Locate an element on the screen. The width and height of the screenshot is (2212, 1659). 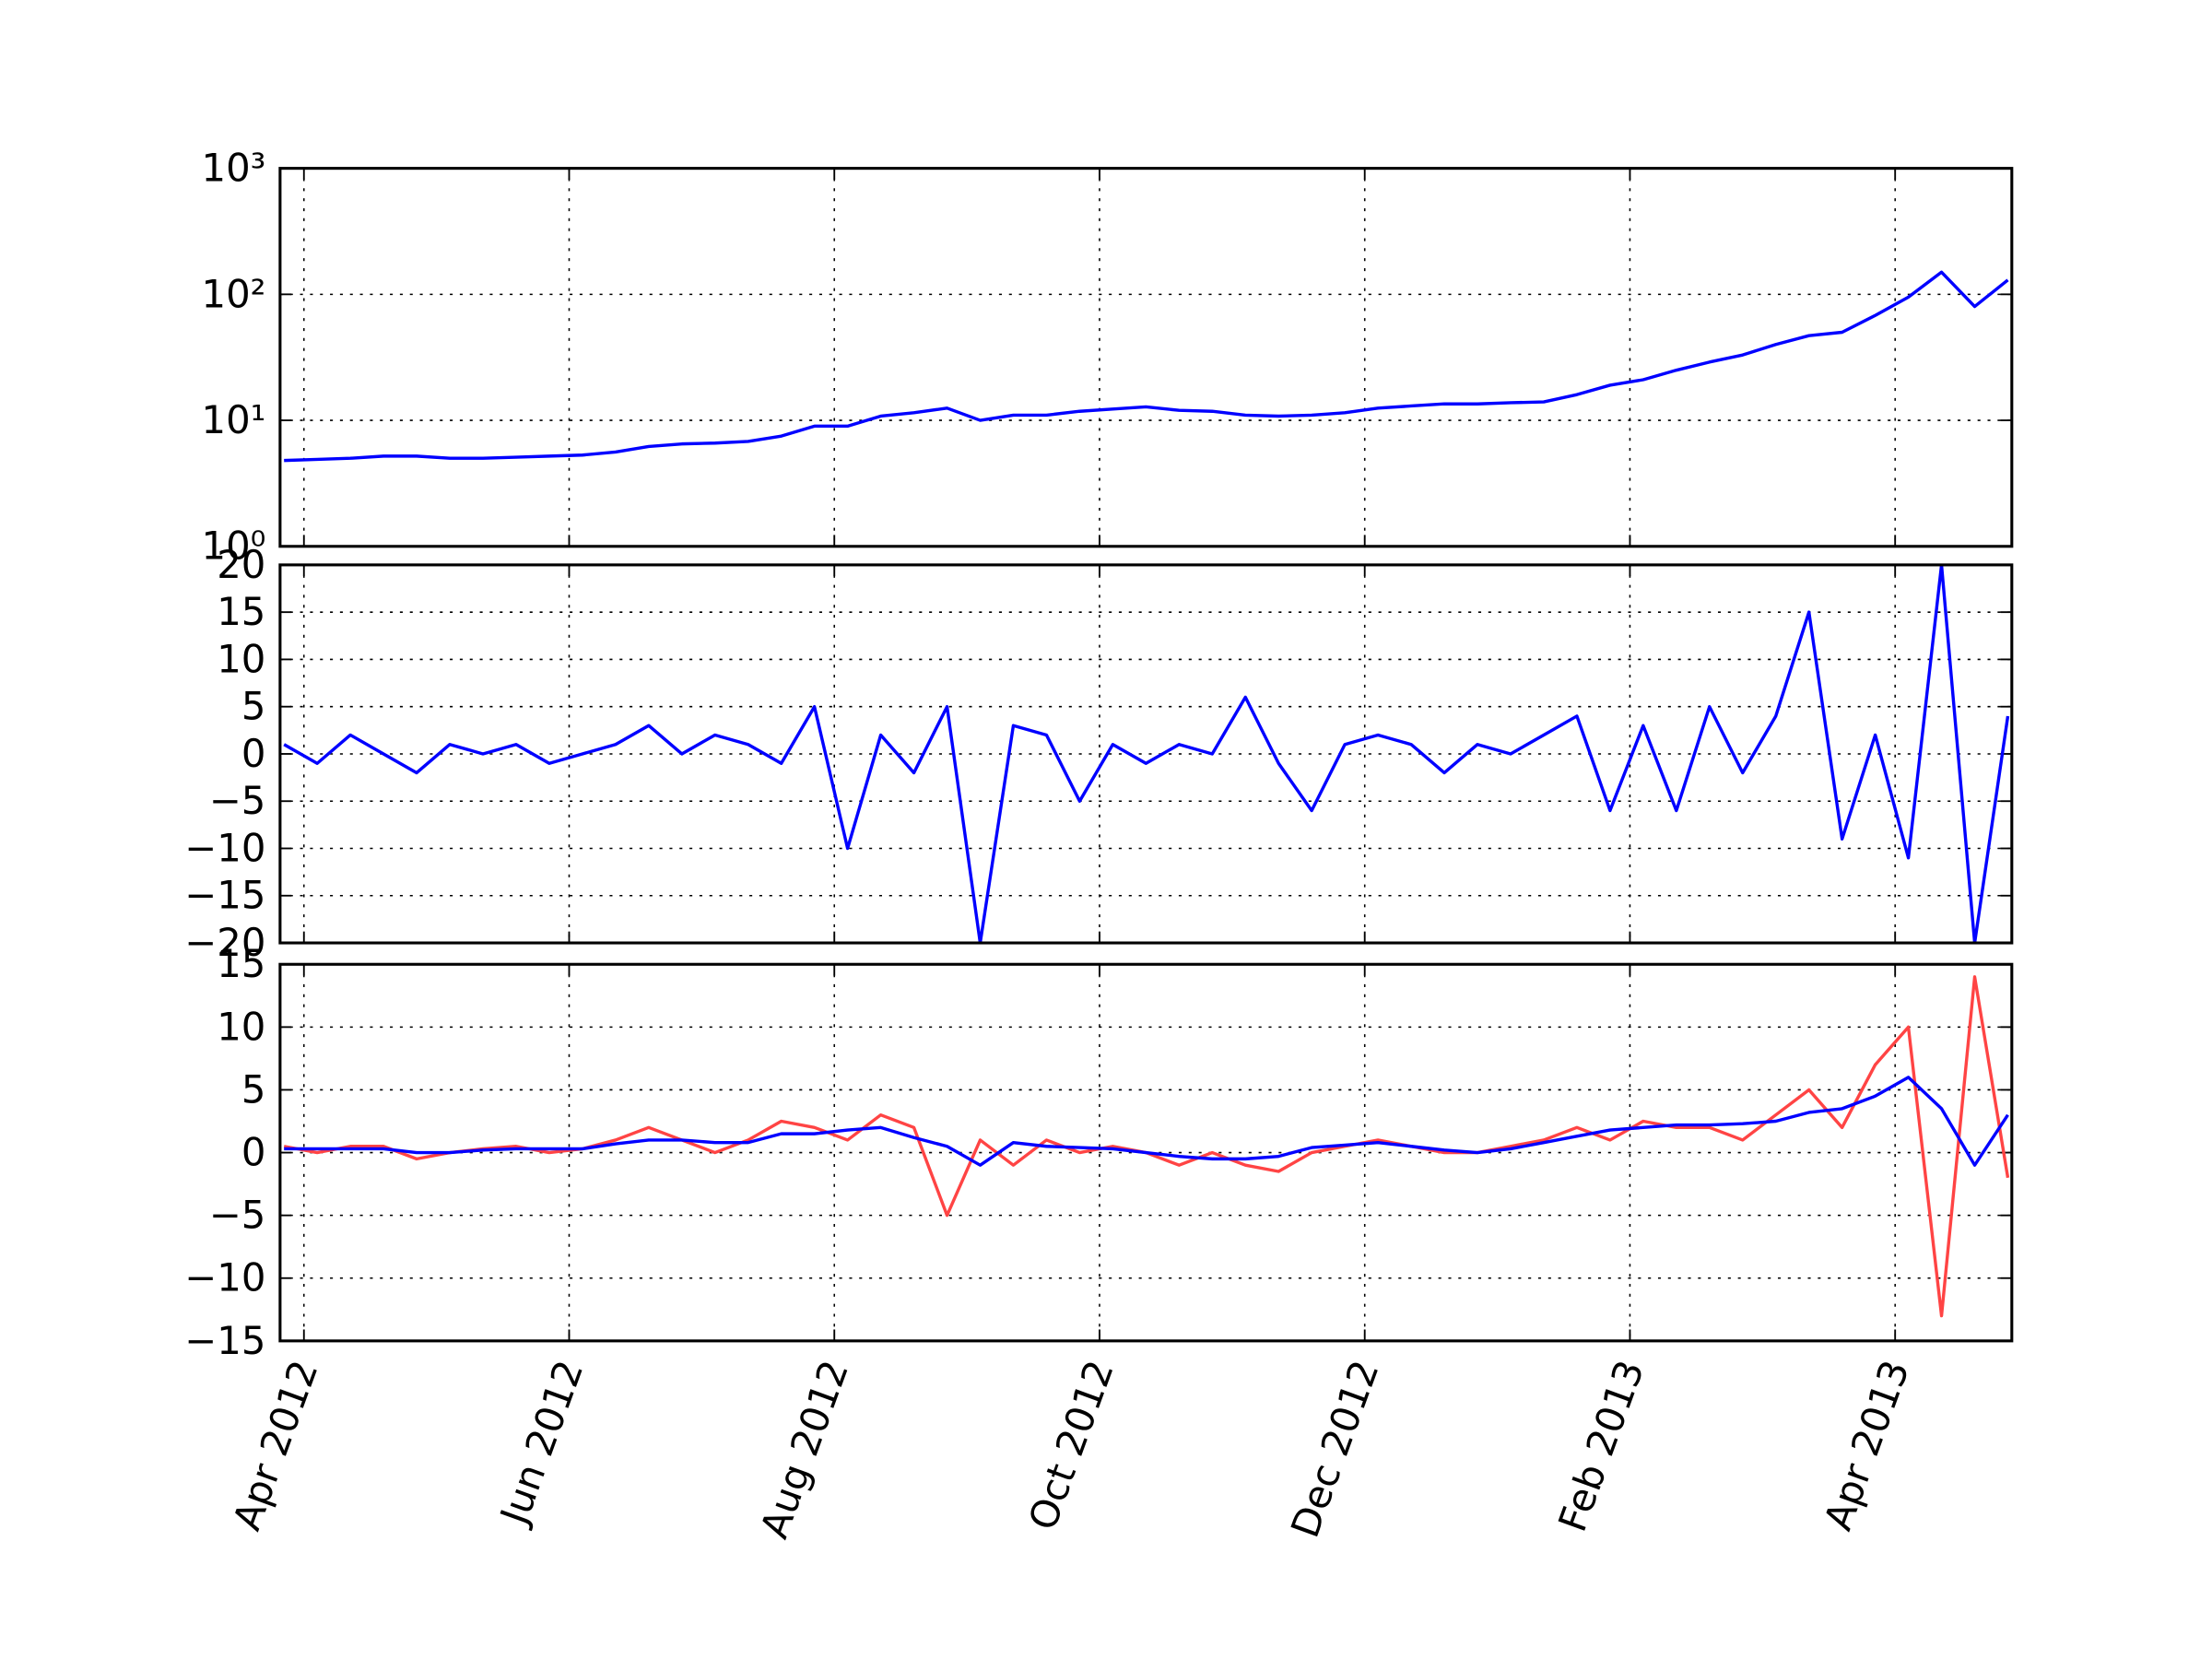
y-tick-label: 20 is located at coordinates (241, 564).